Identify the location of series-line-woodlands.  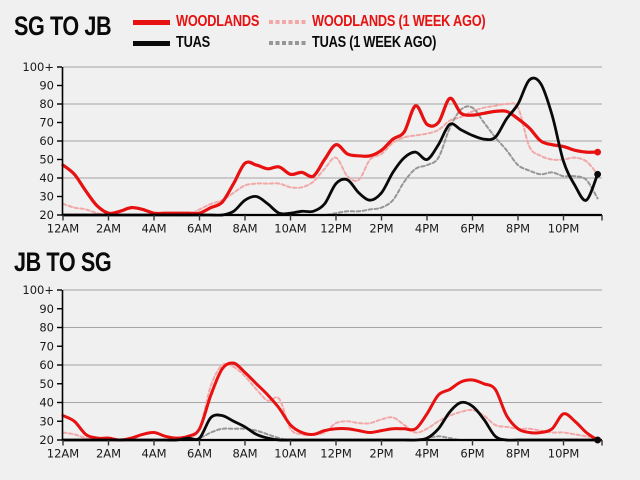
(330, 401).